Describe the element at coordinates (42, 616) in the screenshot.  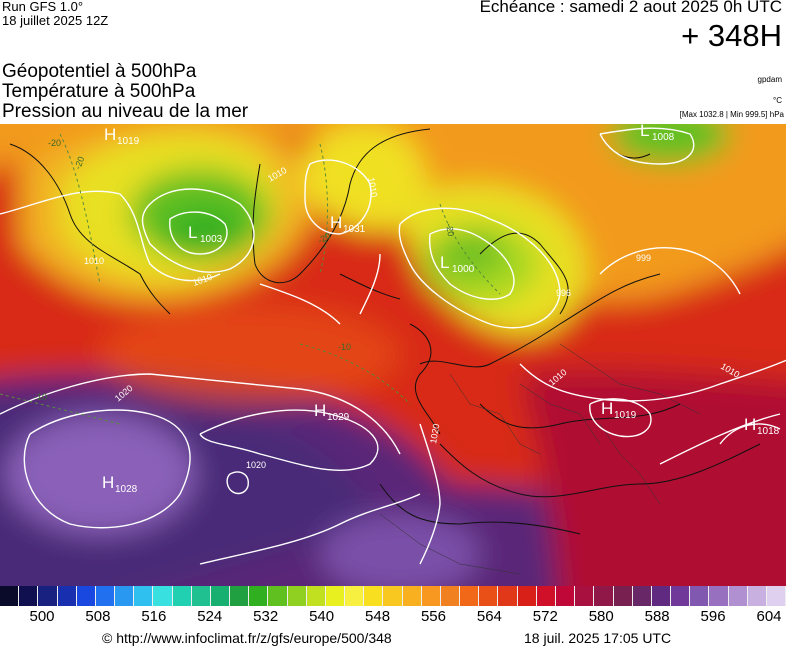
I see `color-scale-tick: 500` at that location.